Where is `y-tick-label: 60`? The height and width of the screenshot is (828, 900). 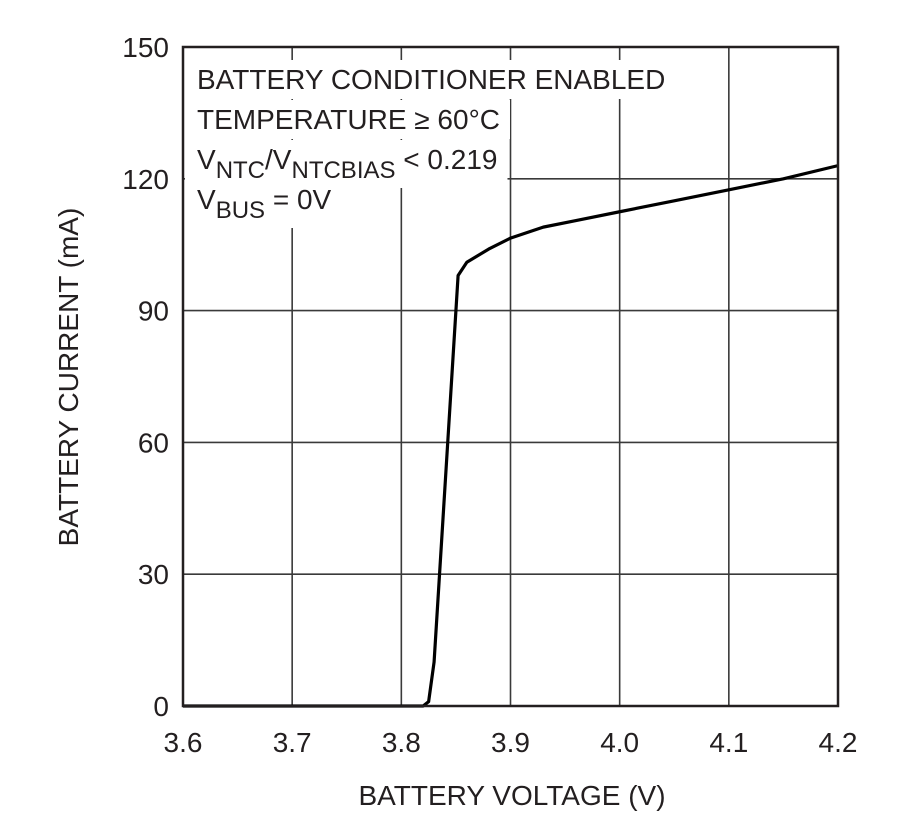
y-tick-label: 60 is located at coordinates (153, 442).